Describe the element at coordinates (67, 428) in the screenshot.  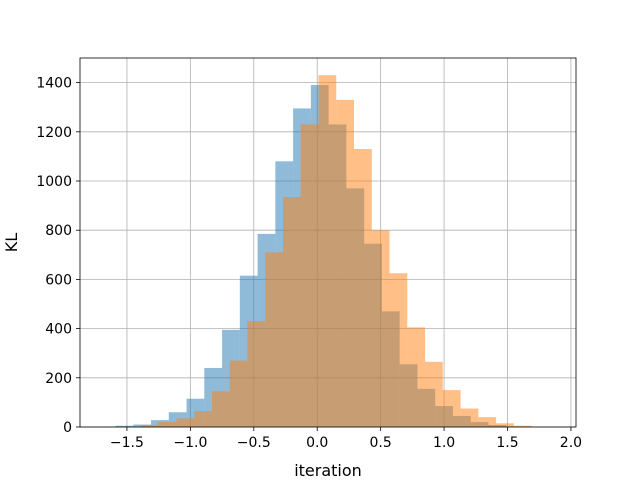
I see `y-tick-label: 0` at that location.